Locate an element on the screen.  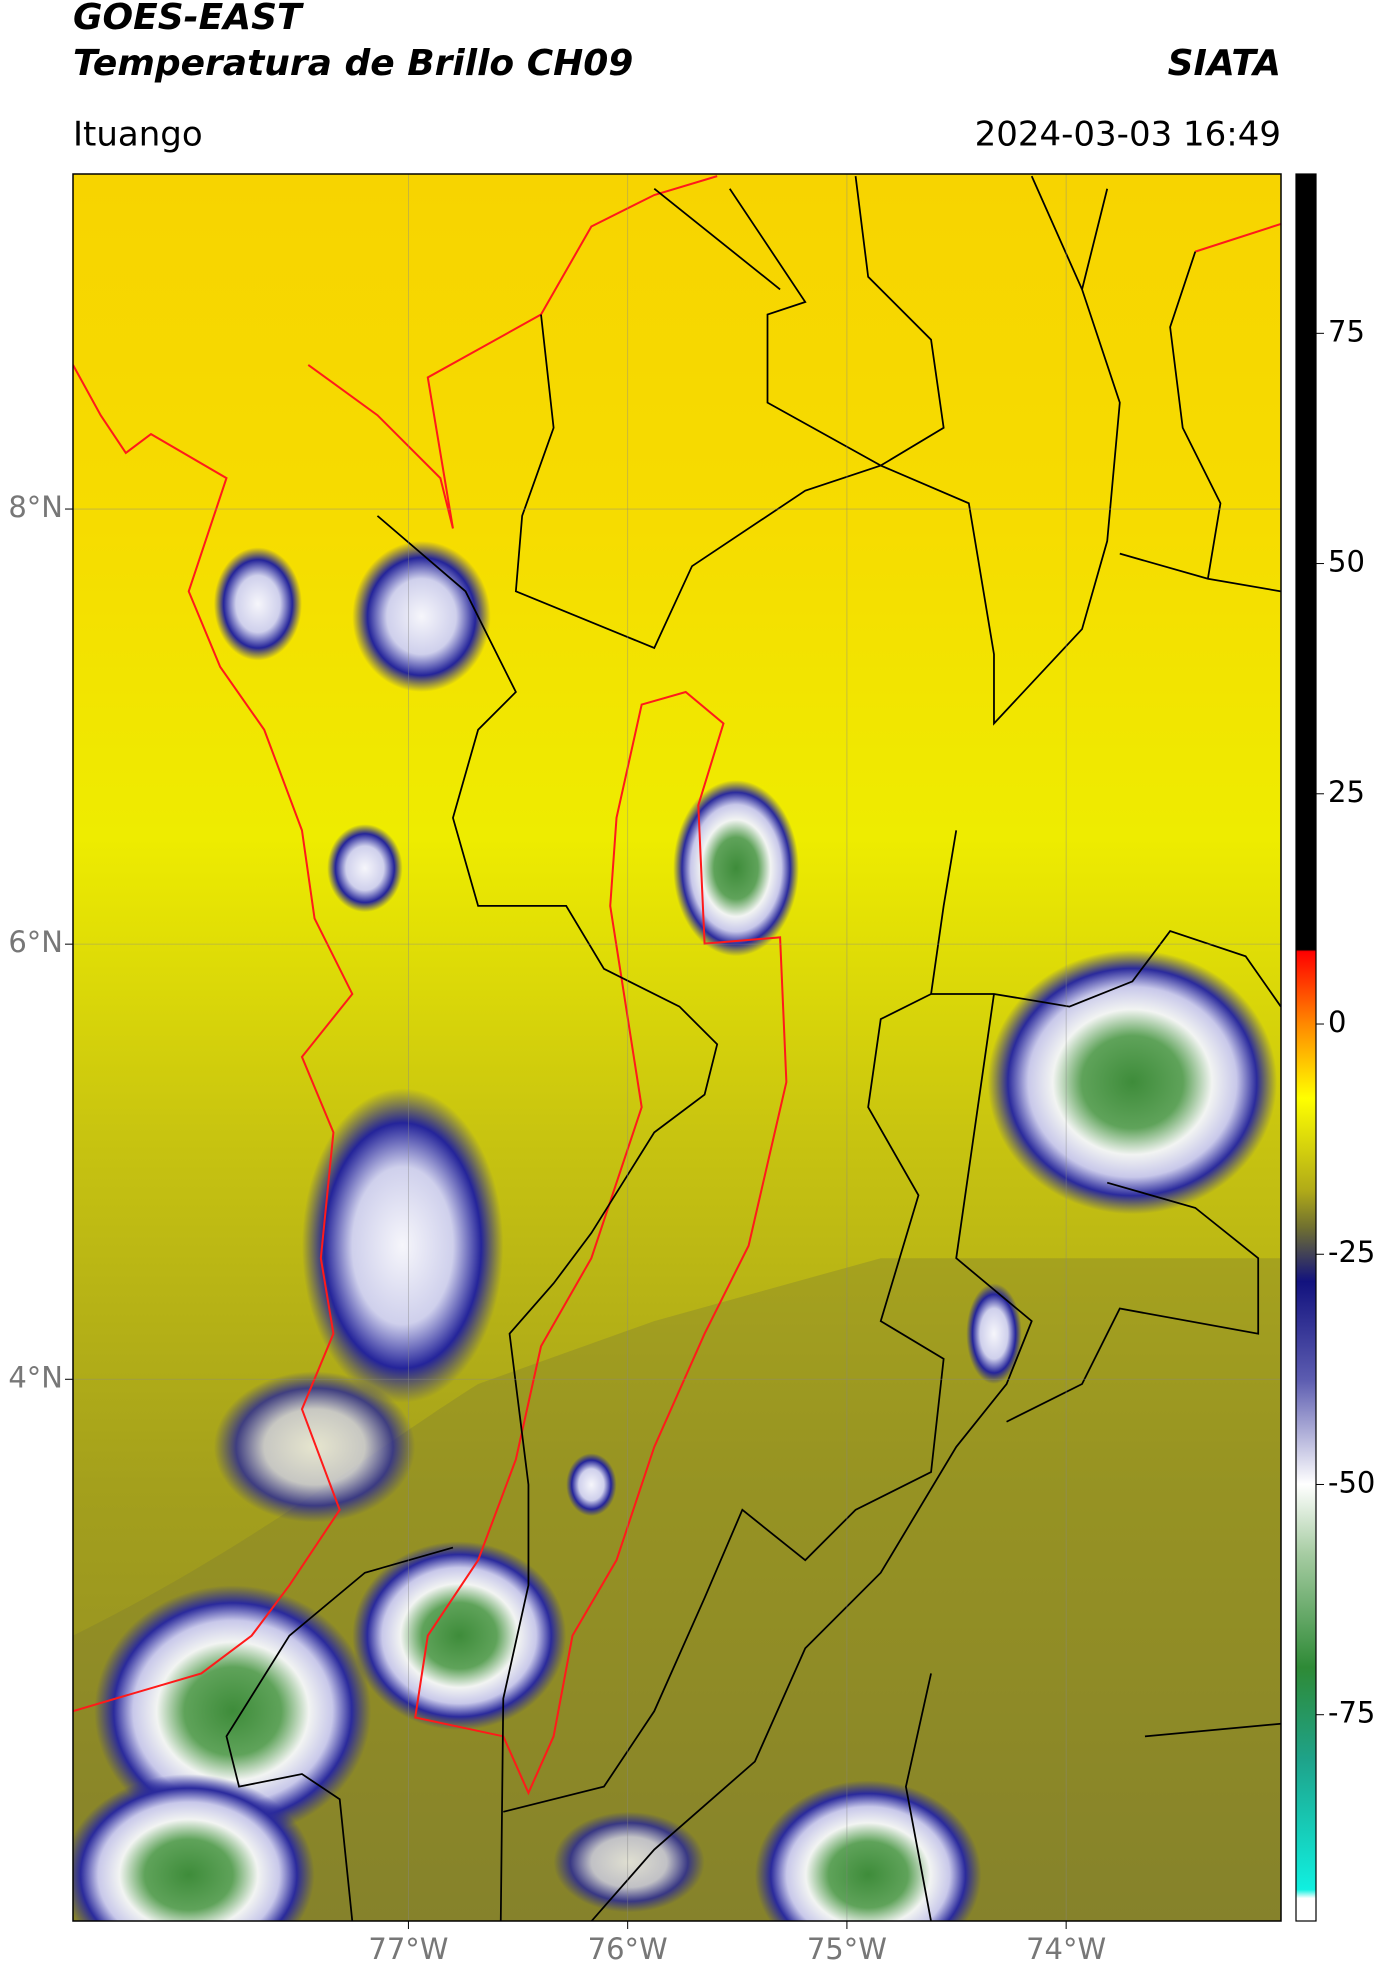
colorbar-tick-label: 50 is located at coordinates (1346, 562).